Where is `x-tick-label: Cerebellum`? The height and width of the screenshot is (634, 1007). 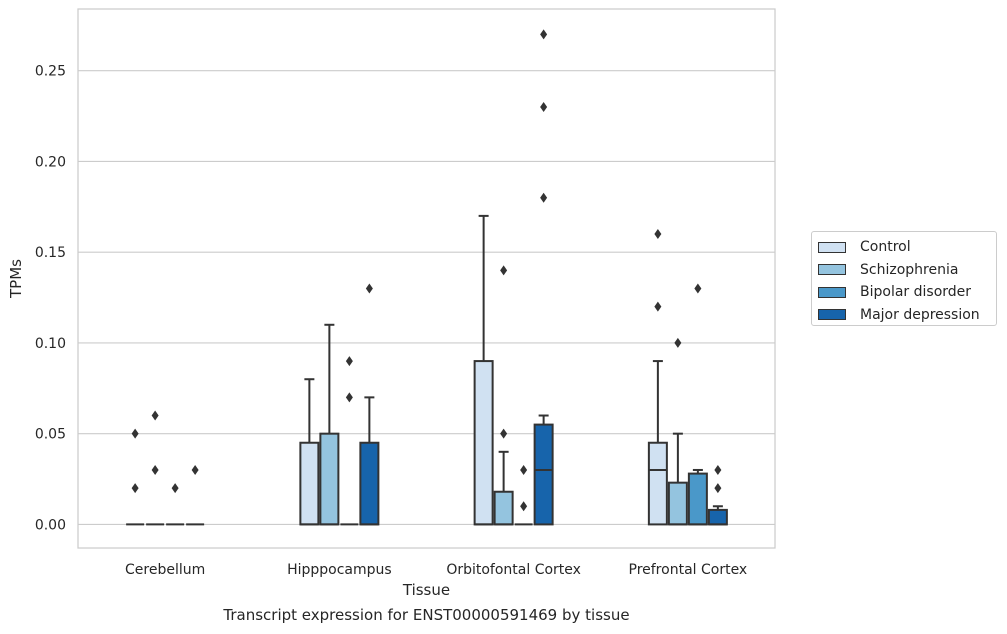 x-tick-label: Cerebellum is located at coordinates (165, 570).